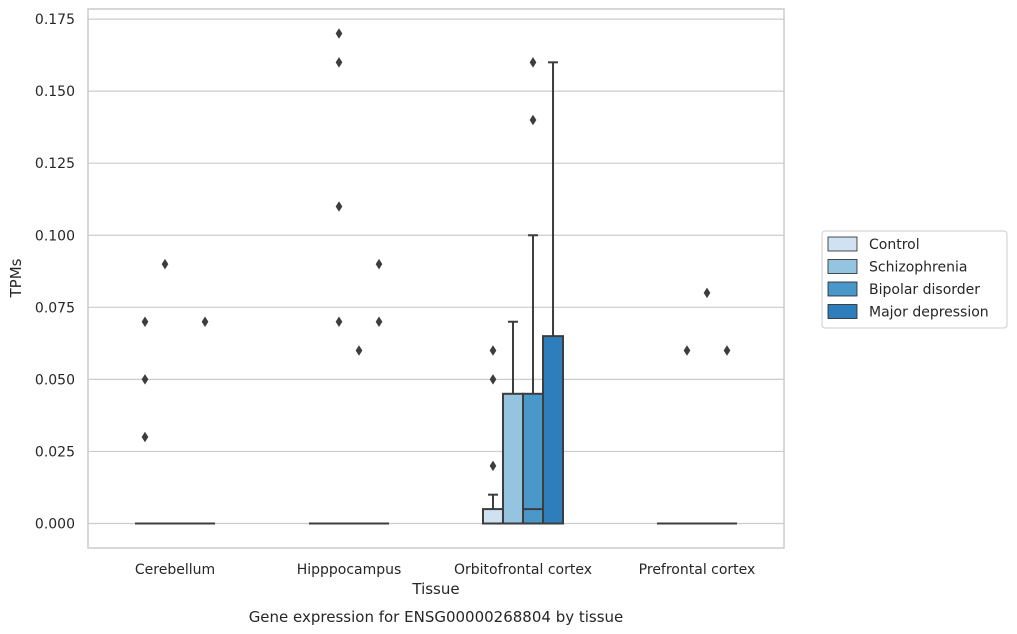 This screenshot has width=1017, height=634. I want to click on x-tick-label: Prefrontal cortex, so click(697, 570).